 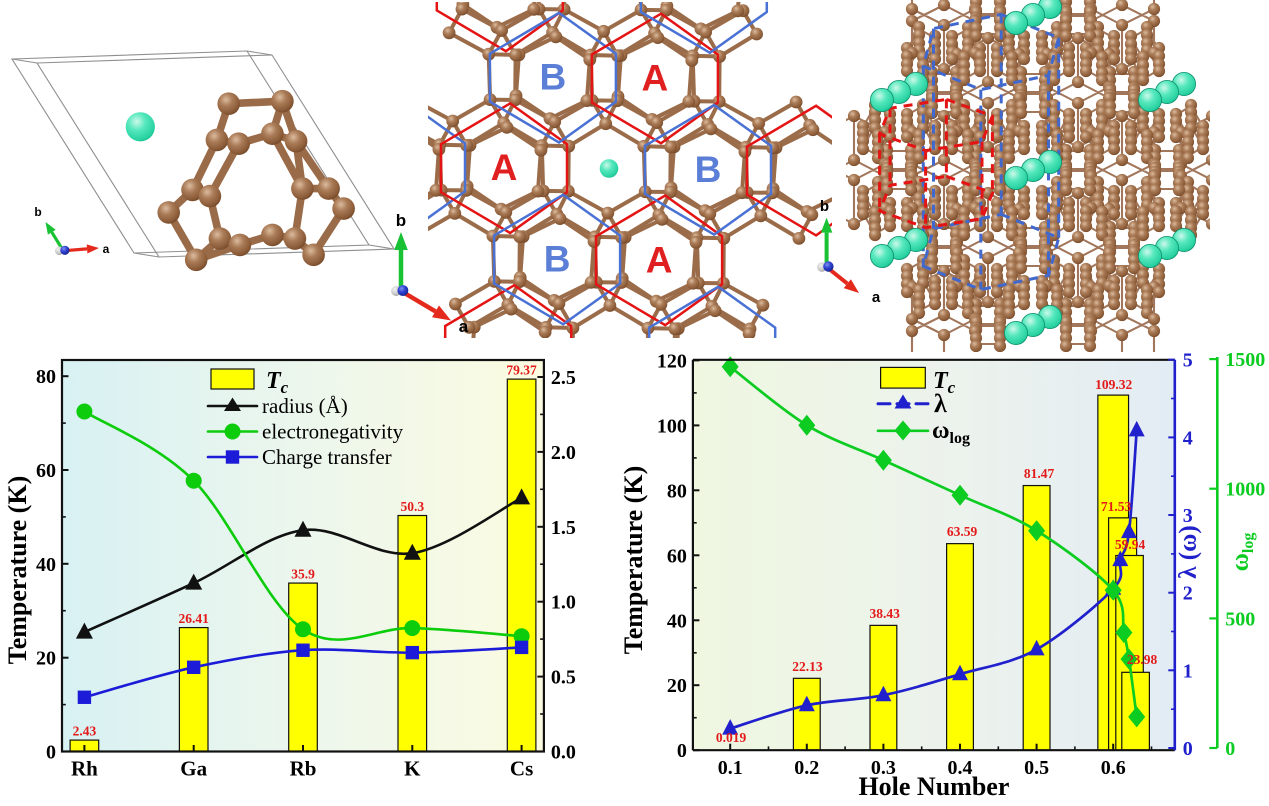 I want to click on svg-text: 26.41, so click(x=194, y=618).